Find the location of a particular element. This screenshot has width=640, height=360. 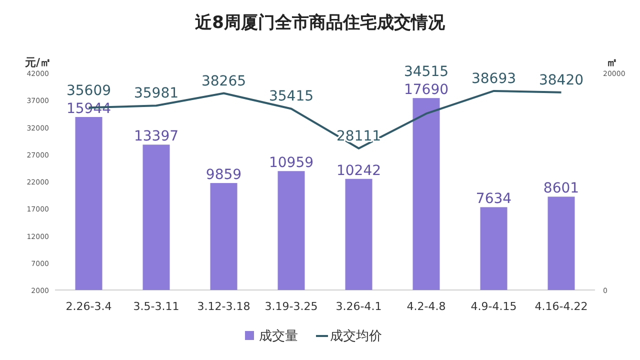

y2-axis-title: ㎡ is located at coordinates (612, 62).